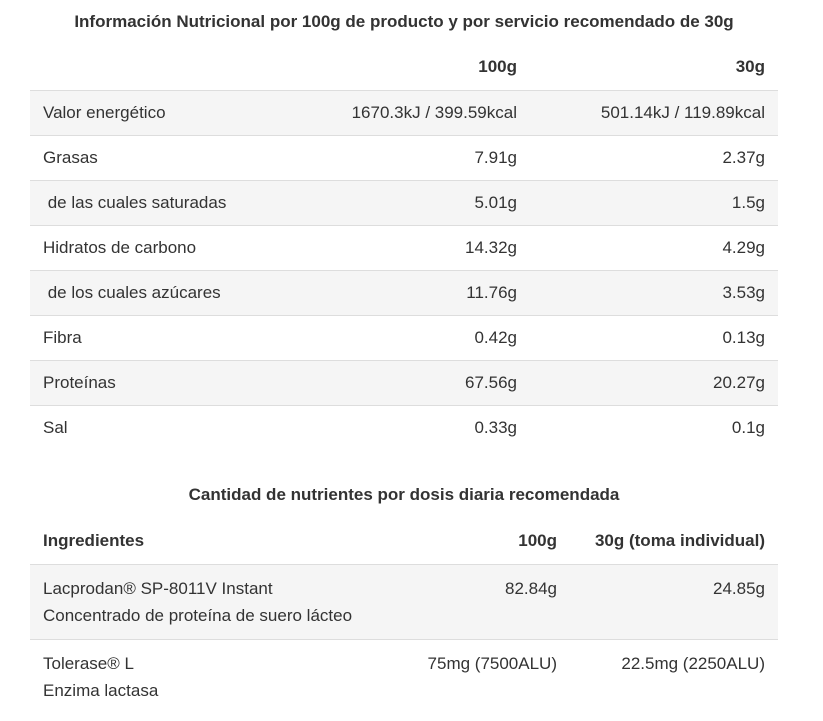 The width and height of the screenshot is (823, 721). I want to click on nutrition-header-100g: 100g, so click(497, 67).